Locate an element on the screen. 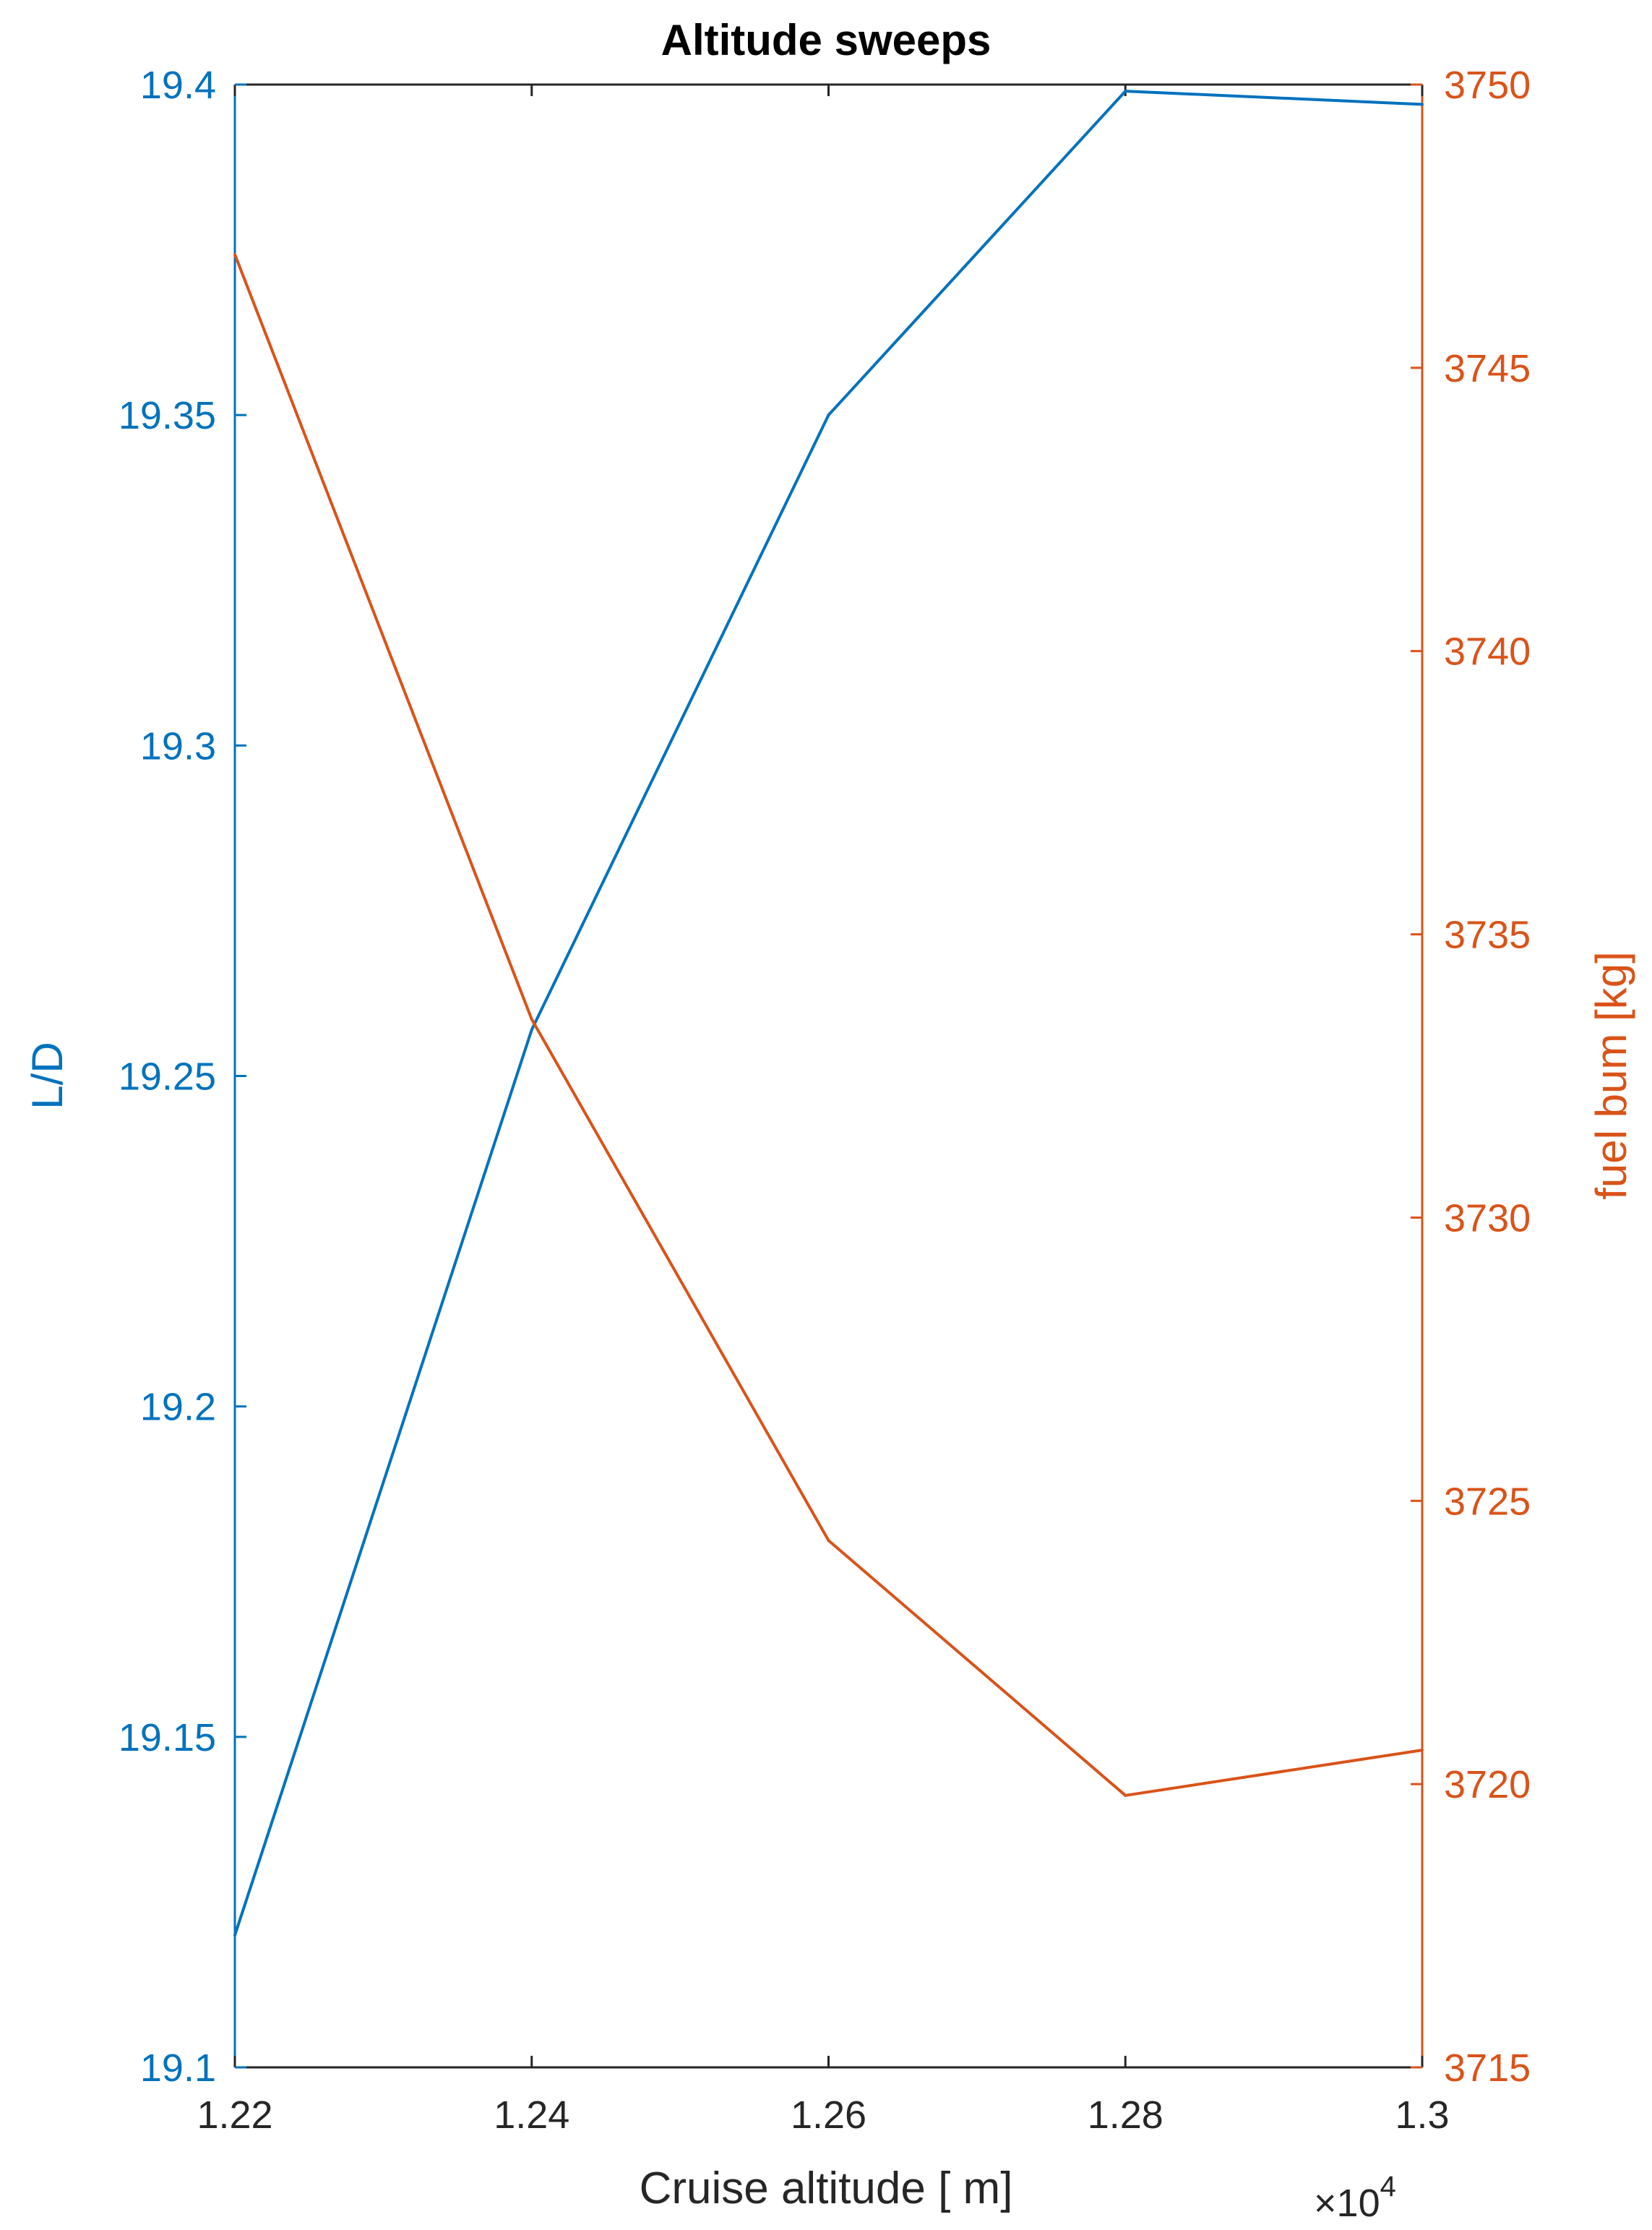 Image resolution: width=1652 pixels, height=2230 pixels. left-y-axis: 19.1 19.15 19.2 19.25 19.3 19.35 19.4 is located at coordinates (182, 1077).